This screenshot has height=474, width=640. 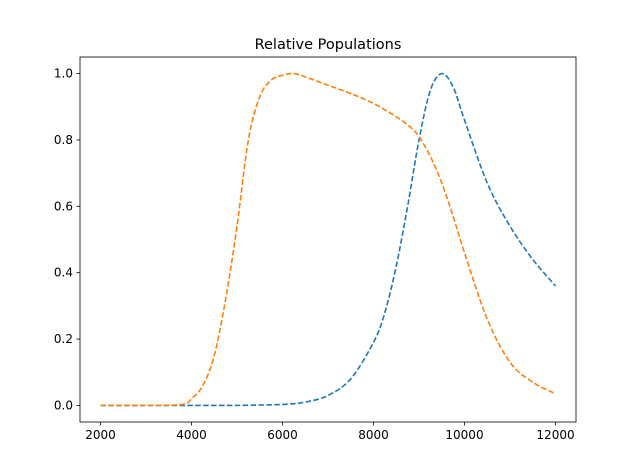 What do you see at coordinates (63, 74) in the screenshot?
I see `y-tick-label: 1.0` at bounding box center [63, 74].